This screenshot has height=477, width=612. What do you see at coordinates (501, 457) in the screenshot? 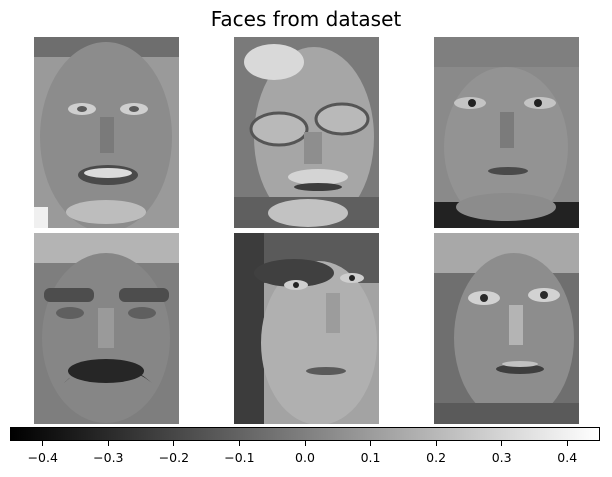
I see `colorbar-tick-label: 0.3` at bounding box center [501, 457].